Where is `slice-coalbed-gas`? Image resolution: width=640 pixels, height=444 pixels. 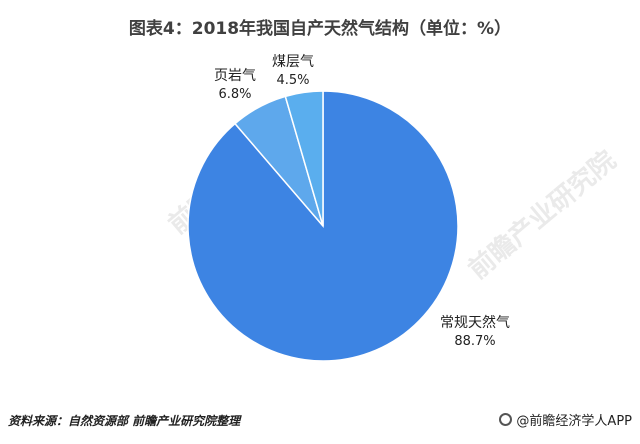
slice-coalbed-gas is located at coordinates (304, 158).